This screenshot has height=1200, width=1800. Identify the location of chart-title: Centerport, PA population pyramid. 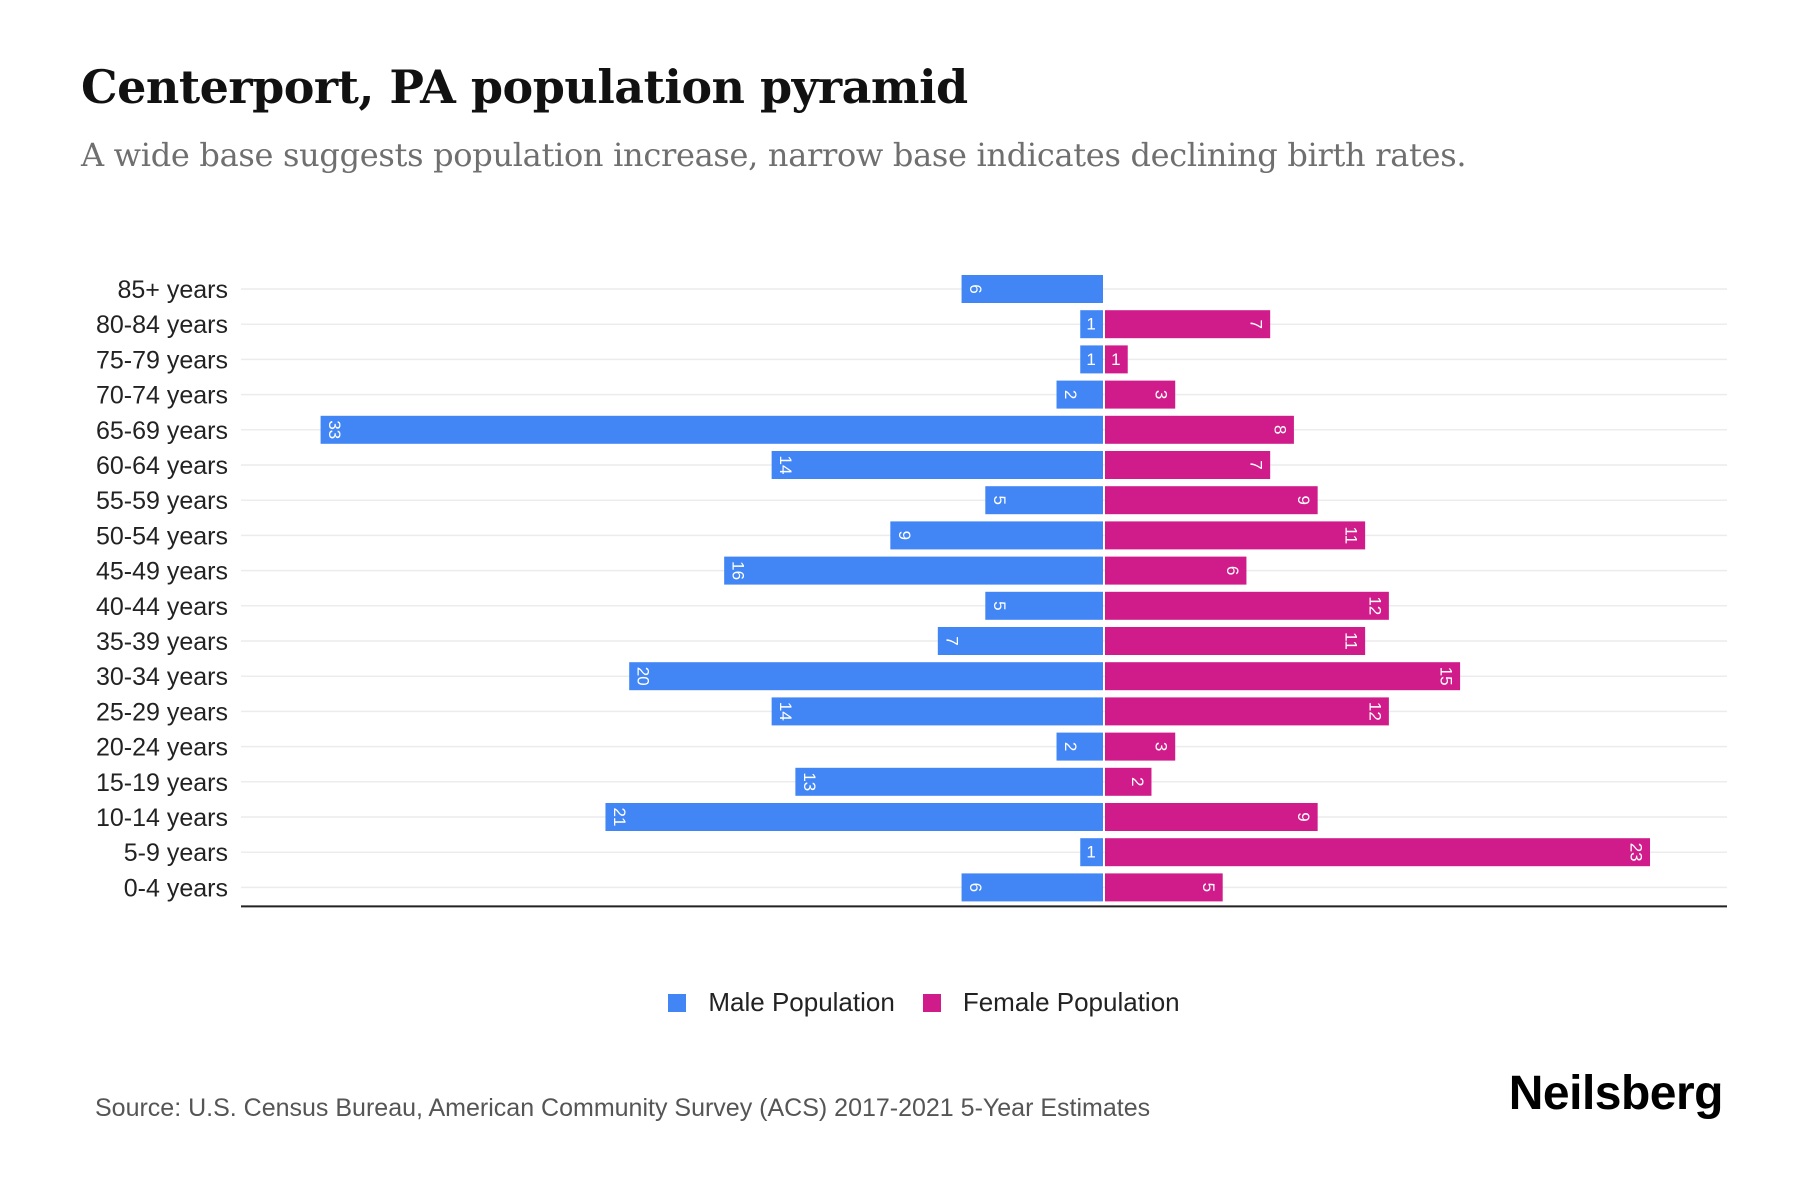
(524, 87).